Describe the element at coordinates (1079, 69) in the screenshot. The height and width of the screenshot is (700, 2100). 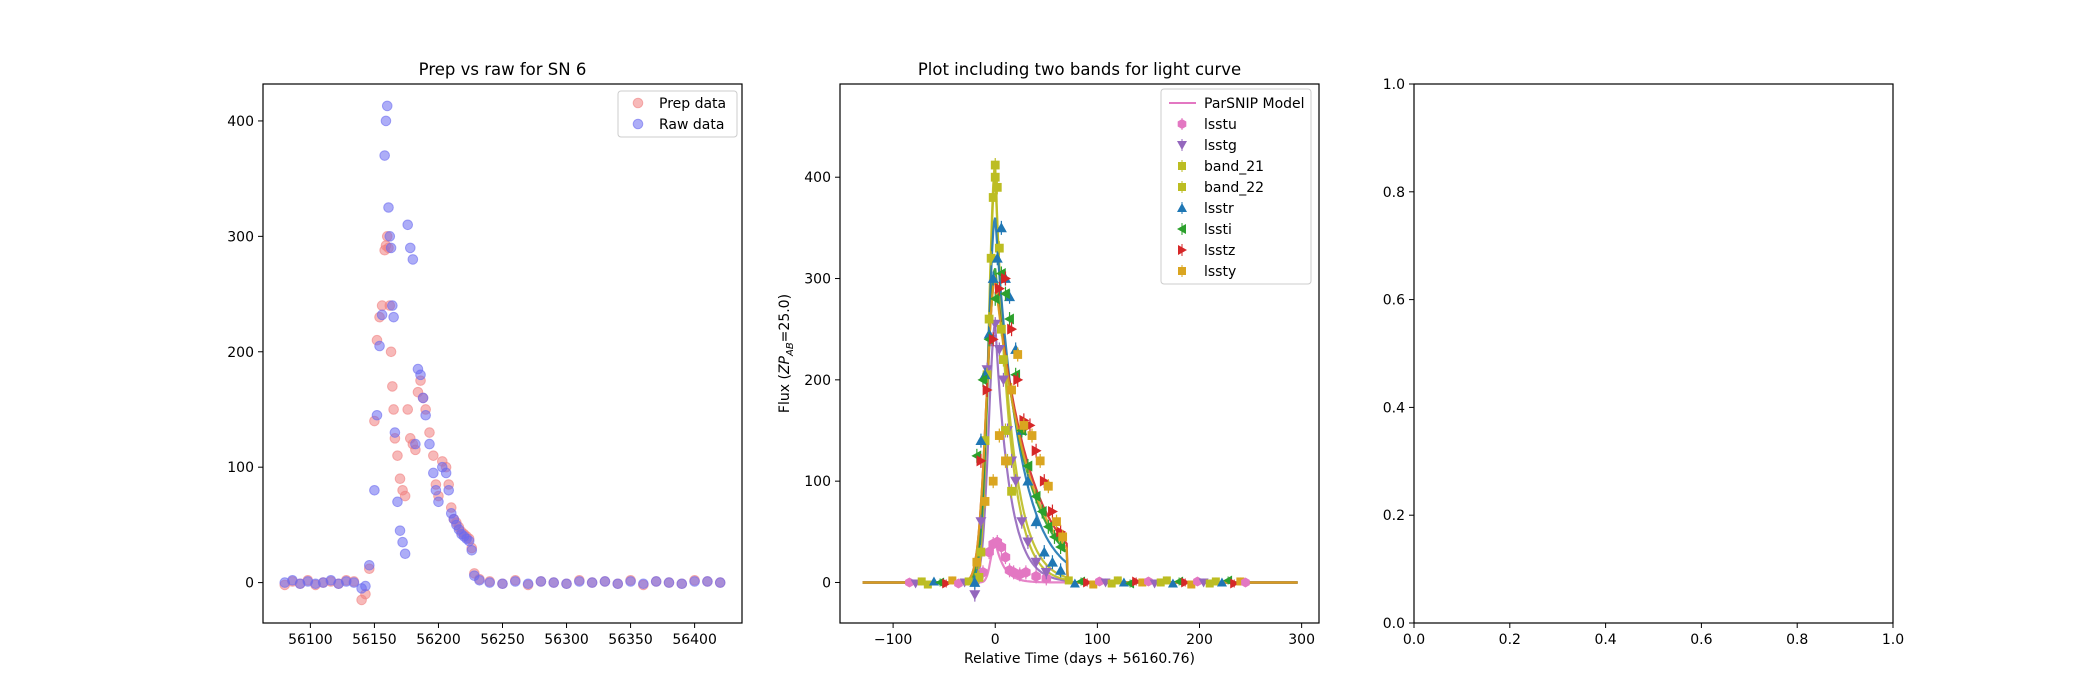
I see `chart-title: Plot including two bands for light curve` at that location.